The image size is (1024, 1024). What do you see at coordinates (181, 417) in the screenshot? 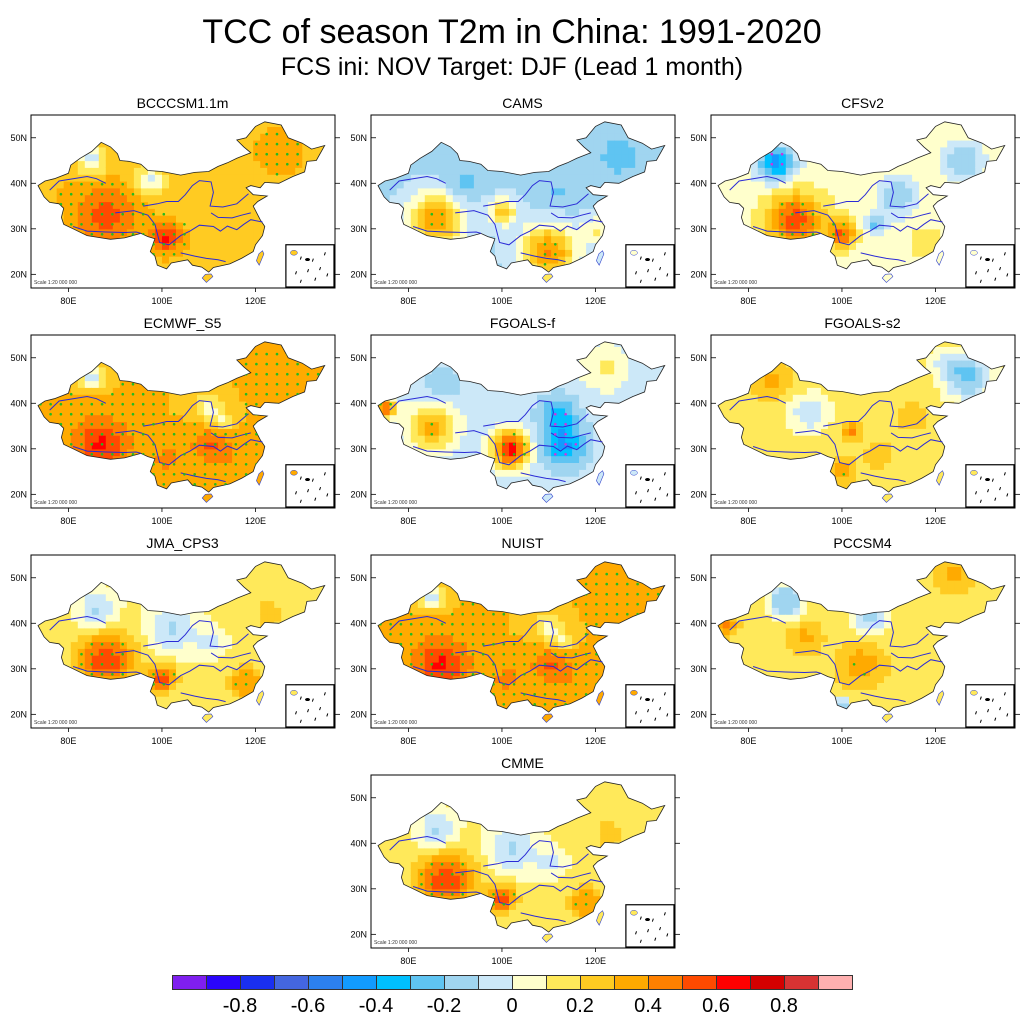
I see `country-border` at bounding box center [181, 417].